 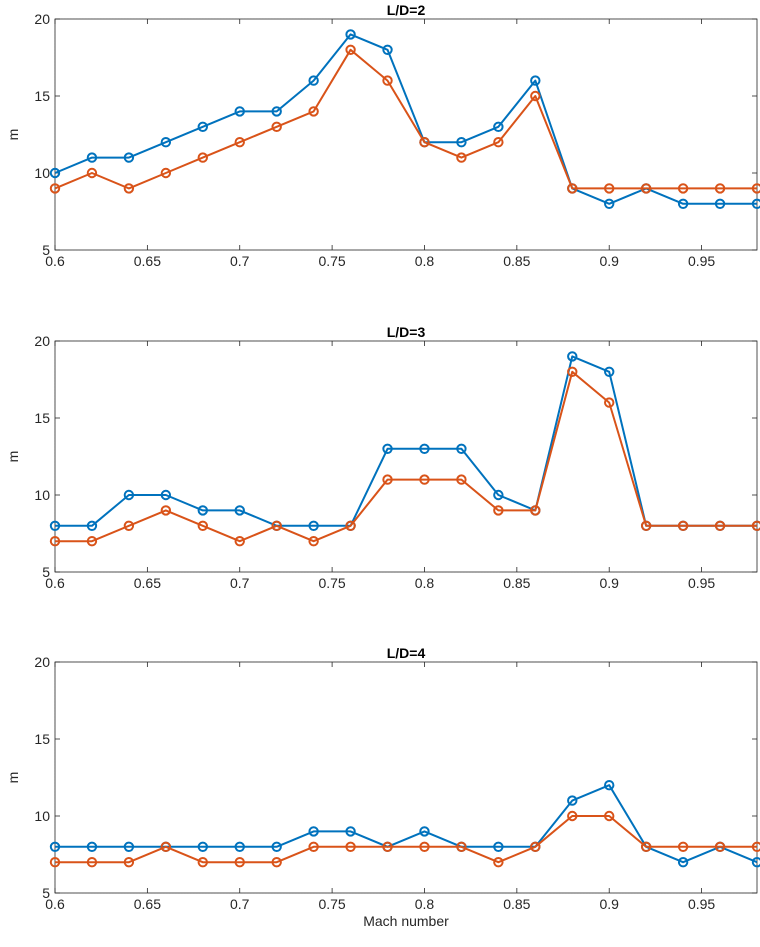 I want to click on subplot-title: L/D=2, so click(x=406, y=10).